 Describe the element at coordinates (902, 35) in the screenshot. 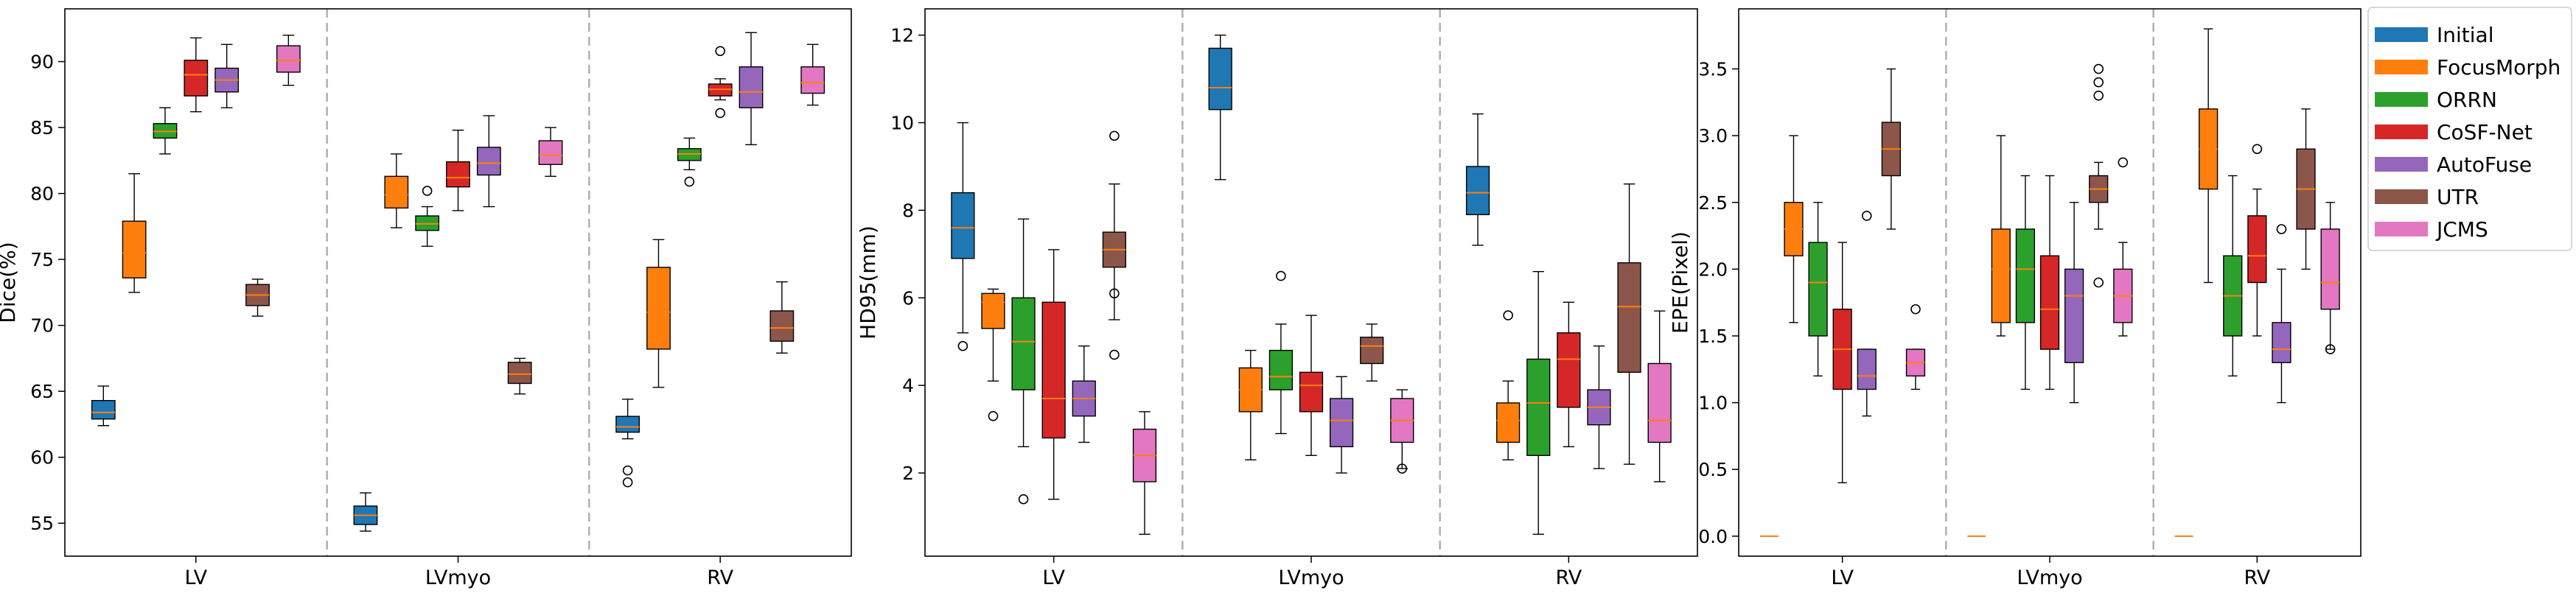

I see `y-tick-label: 12` at that location.